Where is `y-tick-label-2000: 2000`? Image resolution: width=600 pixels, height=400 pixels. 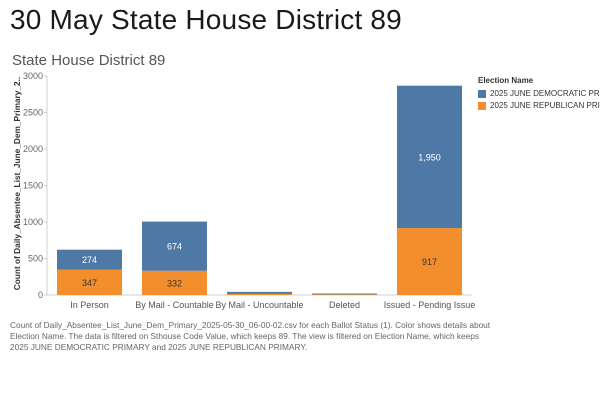
y-tick-label-2000: 2000 is located at coordinates (33, 149).